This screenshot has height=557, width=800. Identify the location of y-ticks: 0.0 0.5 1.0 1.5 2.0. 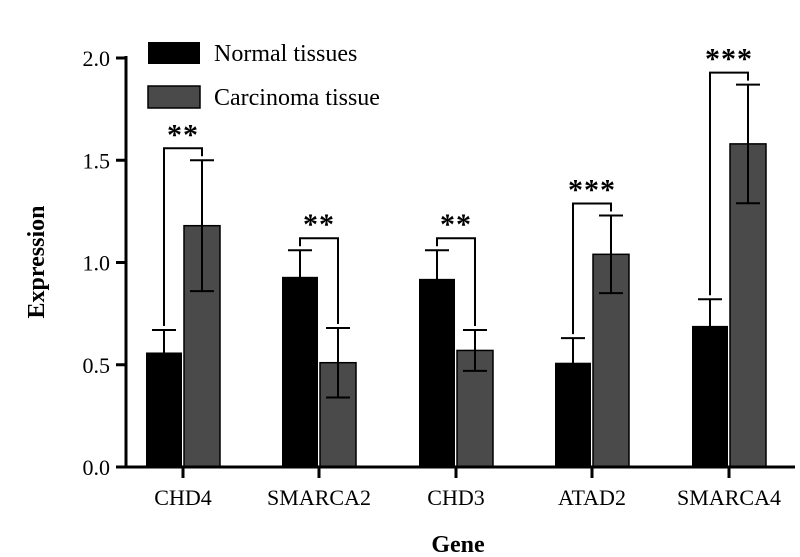
(104, 263).